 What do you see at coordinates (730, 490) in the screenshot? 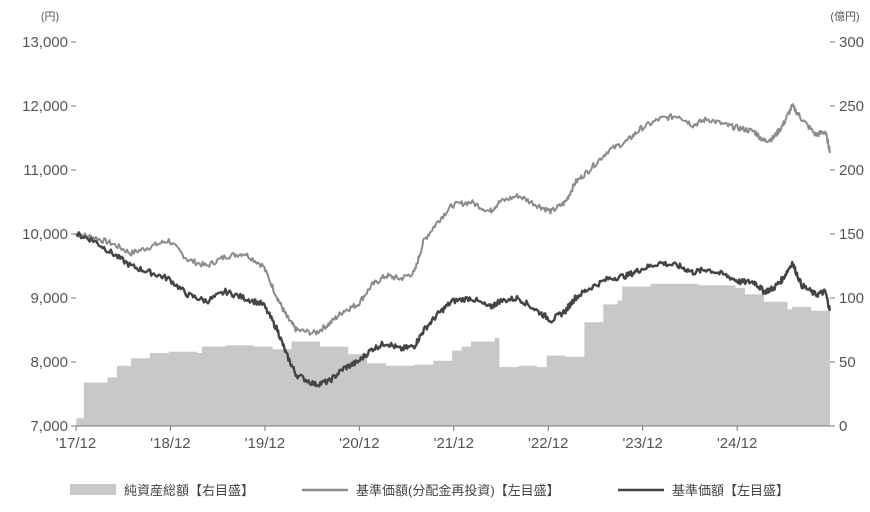
I see `legend-label: 基準価額【左目盛】` at bounding box center [730, 490].